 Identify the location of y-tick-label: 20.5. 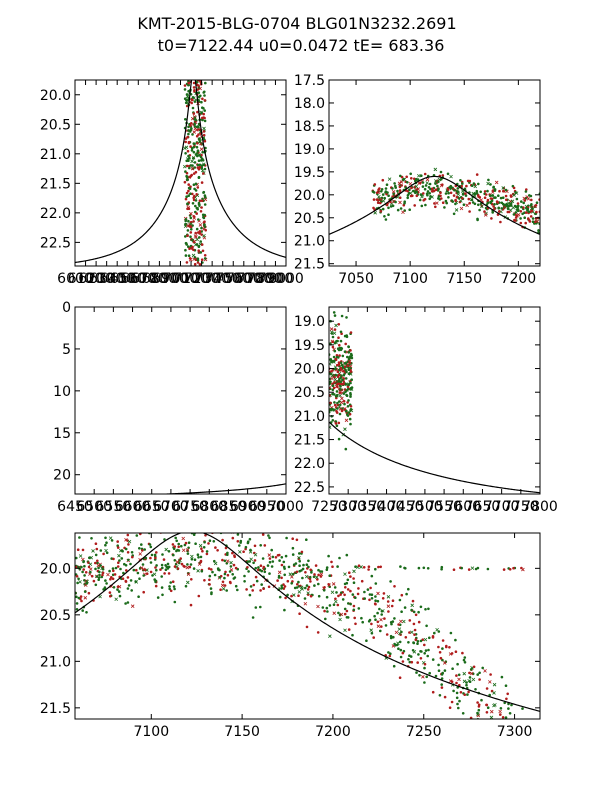
(309, 219).